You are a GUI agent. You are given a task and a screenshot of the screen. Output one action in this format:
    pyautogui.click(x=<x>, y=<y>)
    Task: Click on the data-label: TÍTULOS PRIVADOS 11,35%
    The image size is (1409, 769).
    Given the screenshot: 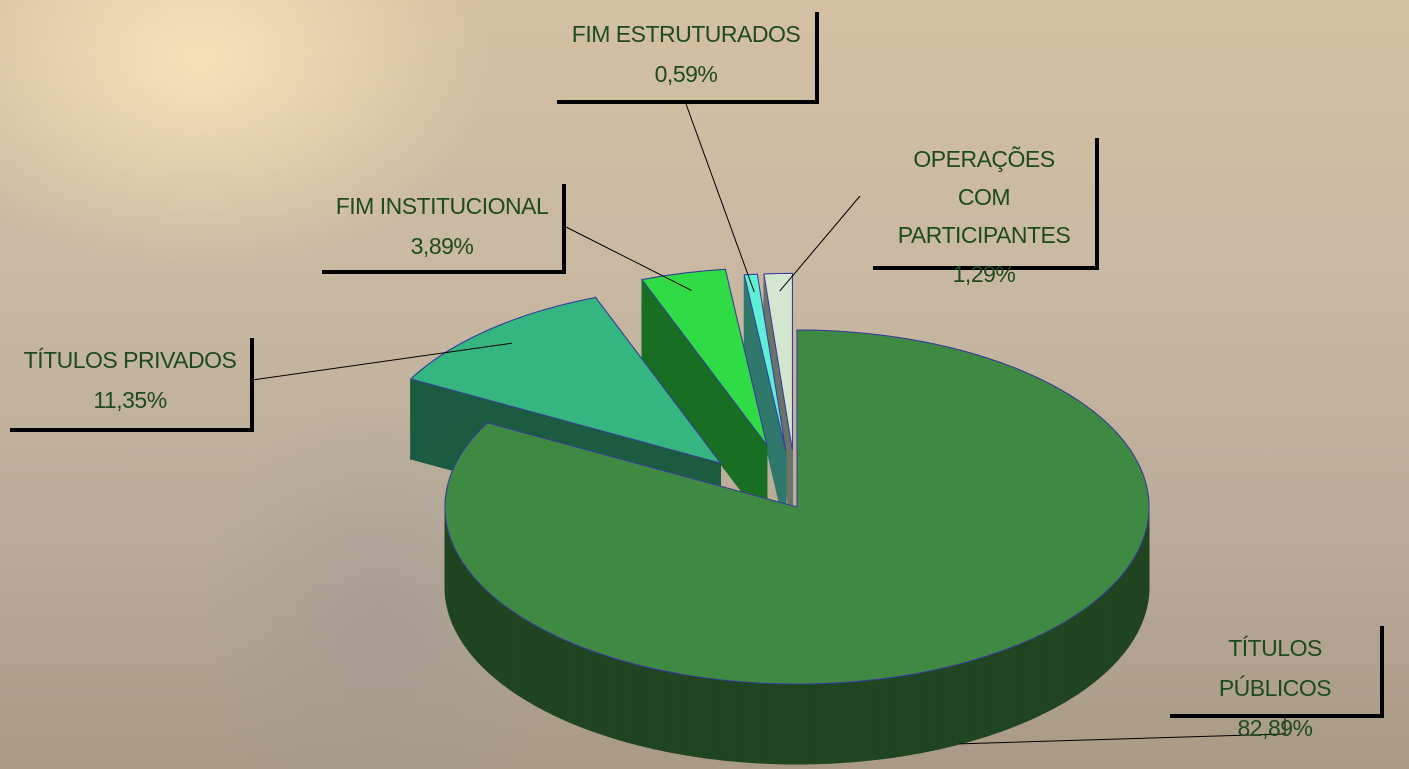 What is the action you would take?
    pyautogui.click(x=132, y=385)
    